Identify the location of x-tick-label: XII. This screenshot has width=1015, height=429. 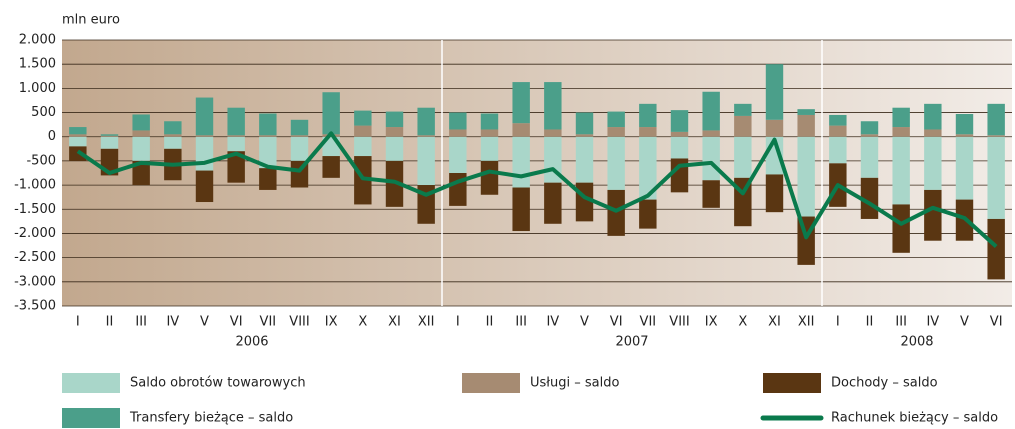
(806, 322).